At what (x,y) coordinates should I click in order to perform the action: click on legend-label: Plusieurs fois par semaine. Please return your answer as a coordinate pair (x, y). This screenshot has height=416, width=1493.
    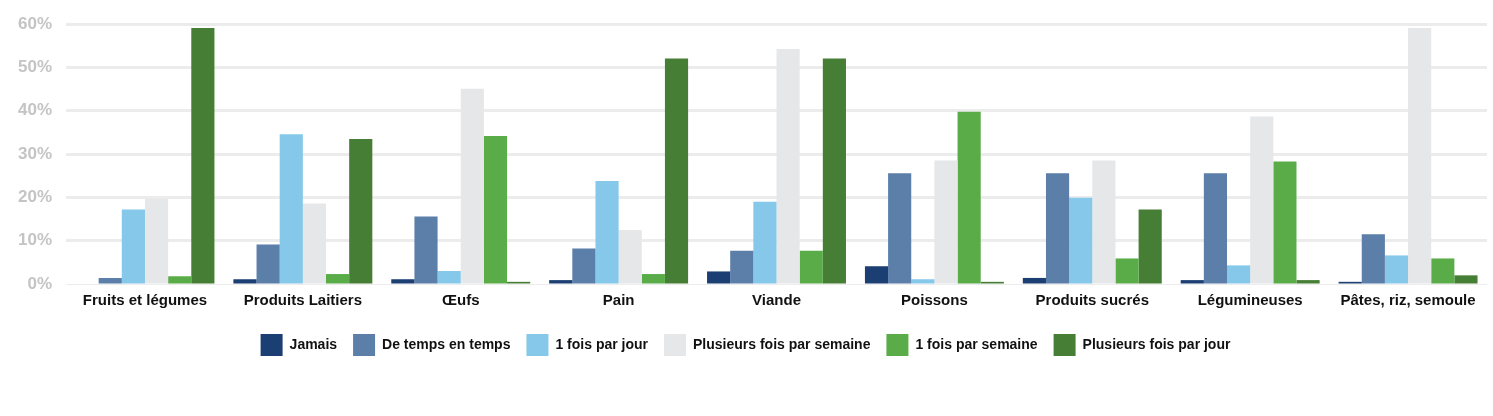
    Looking at the image, I should click on (782, 343).